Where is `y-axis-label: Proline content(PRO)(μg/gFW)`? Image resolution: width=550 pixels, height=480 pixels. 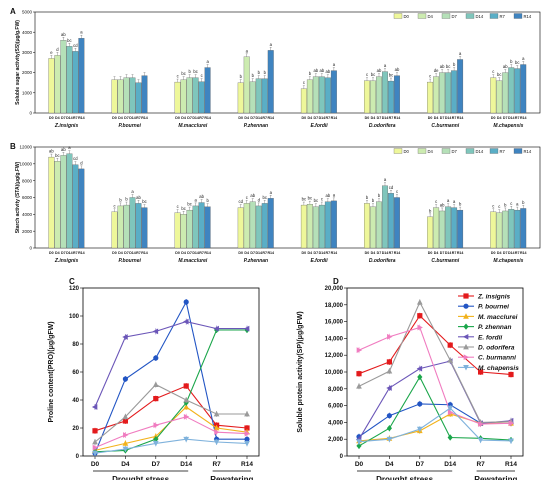 y-axis-label: Proline content(PRO)(μg/gFW) is located at coordinates (51, 371).